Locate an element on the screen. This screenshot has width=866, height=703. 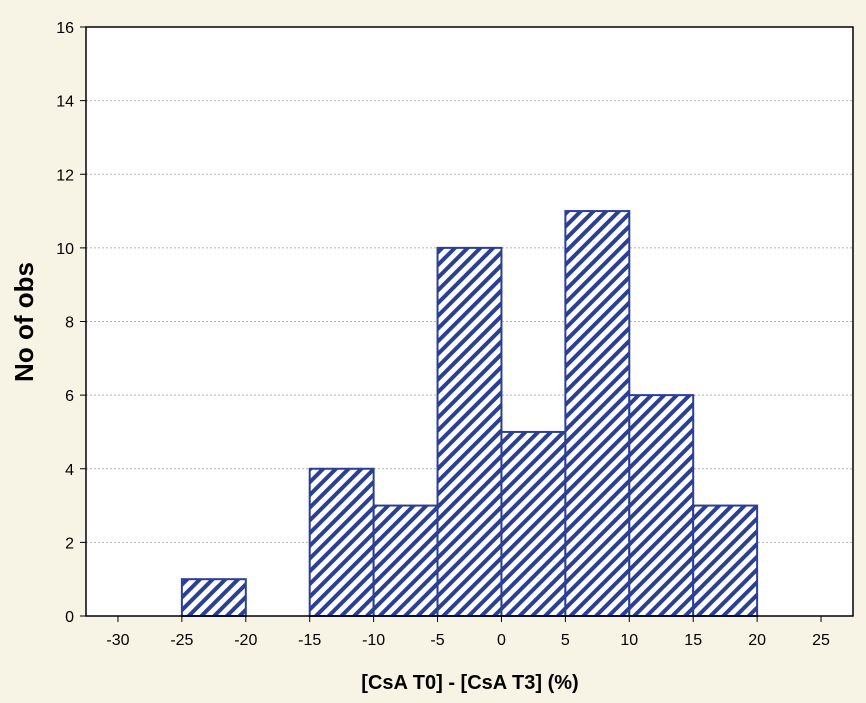
y-tick-label: 0 is located at coordinates (69, 617).